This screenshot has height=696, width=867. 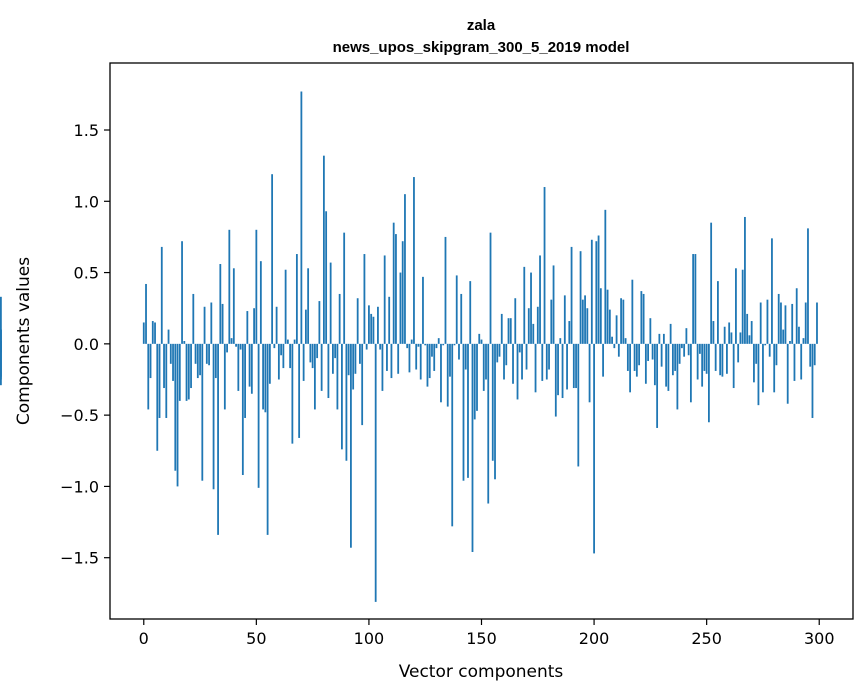 I want to click on y-tick-label: −0.5, so click(x=79, y=415).